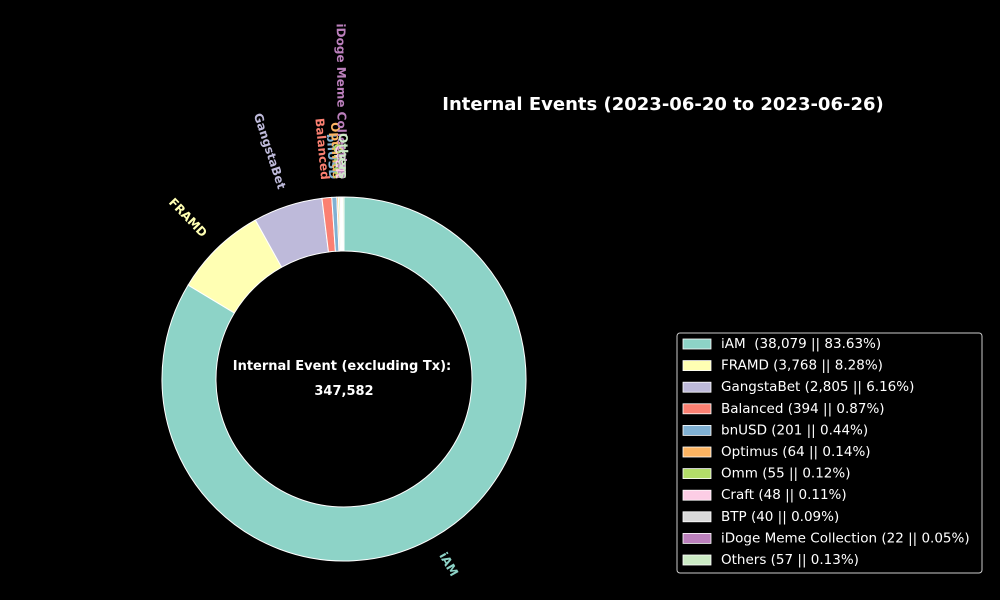 The width and height of the screenshot is (1000, 600). What do you see at coordinates (780, 517) in the screenshot?
I see `legend-entry: BTP (40 || 0.09%)` at bounding box center [780, 517].